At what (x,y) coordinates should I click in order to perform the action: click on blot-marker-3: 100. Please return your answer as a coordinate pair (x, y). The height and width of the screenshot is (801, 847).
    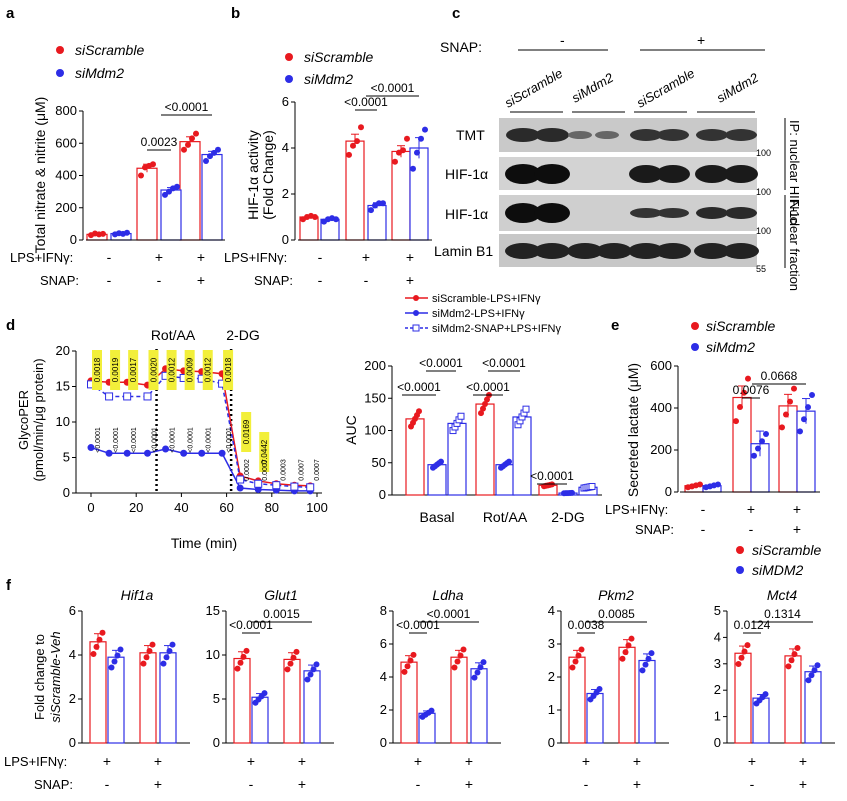
    Looking at the image, I should click on (763, 231).